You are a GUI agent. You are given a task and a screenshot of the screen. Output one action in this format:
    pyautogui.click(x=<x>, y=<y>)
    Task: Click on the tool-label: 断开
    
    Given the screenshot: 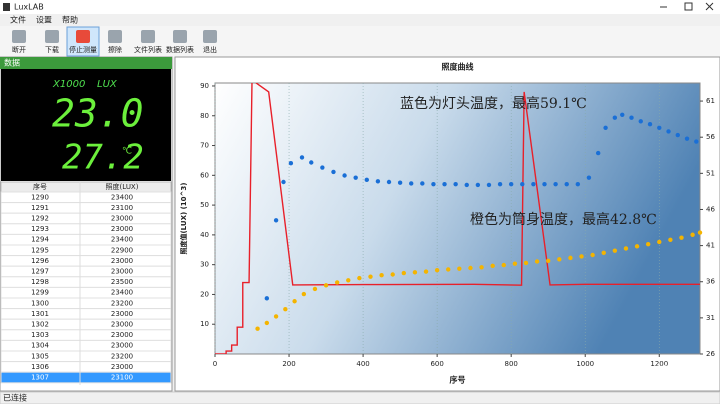 What is the action you would take?
    pyautogui.click(x=19, y=49)
    